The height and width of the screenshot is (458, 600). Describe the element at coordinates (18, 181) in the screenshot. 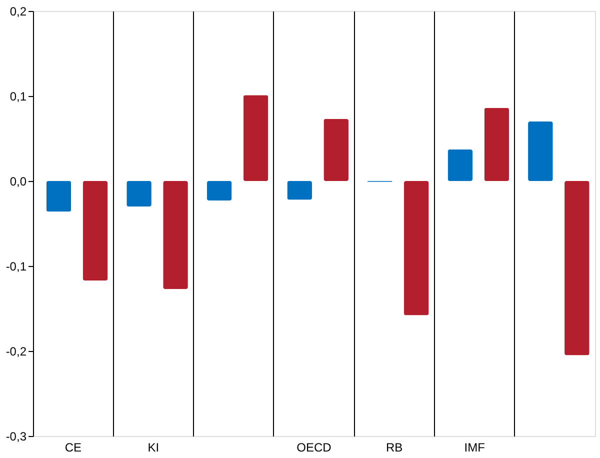

I see `y-tick-label: 0,0` at that location.